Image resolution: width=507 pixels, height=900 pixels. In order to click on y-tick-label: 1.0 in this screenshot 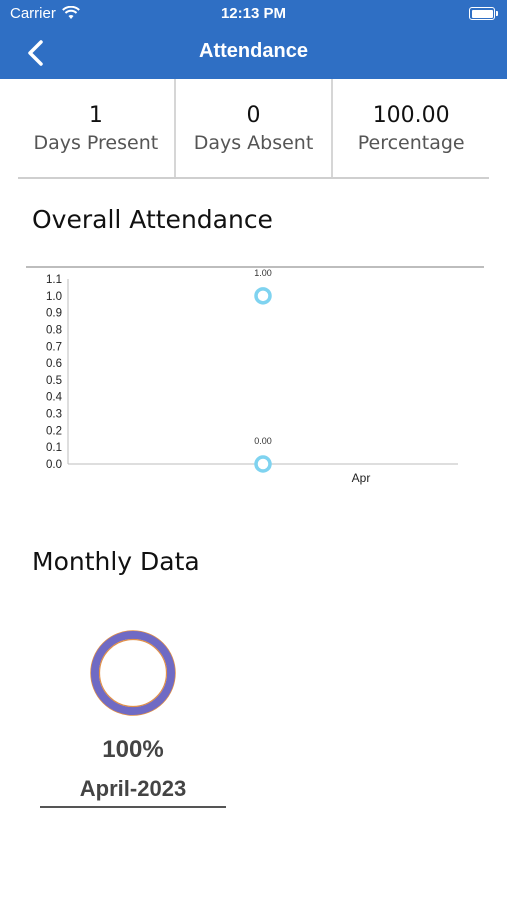, I will do `click(54, 297)`.